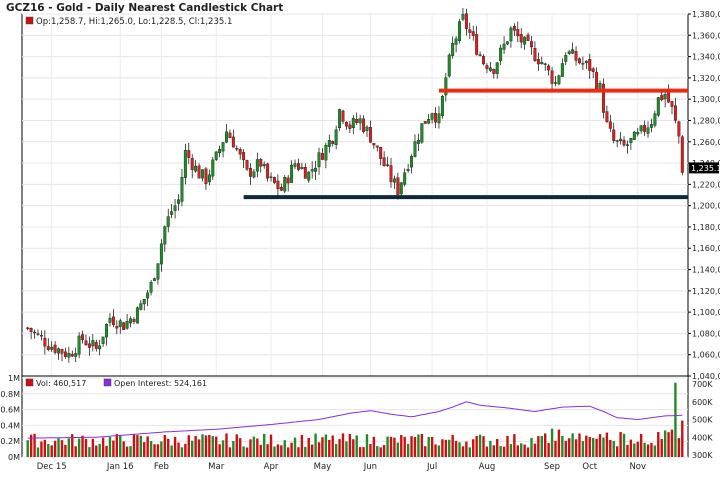 The image size is (720, 489). What do you see at coordinates (706, 99) in the screenshot?
I see `price-tick-label: 1,300,0` at bounding box center [706, 99].